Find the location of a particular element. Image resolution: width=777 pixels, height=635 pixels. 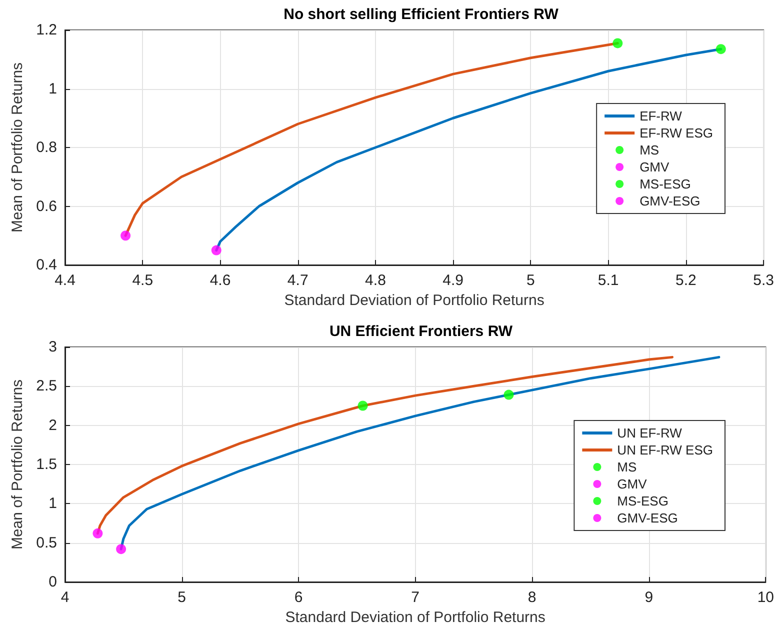

chart-title: No short selling Efficient Frontiers RW is located at coordinates (422, 14).